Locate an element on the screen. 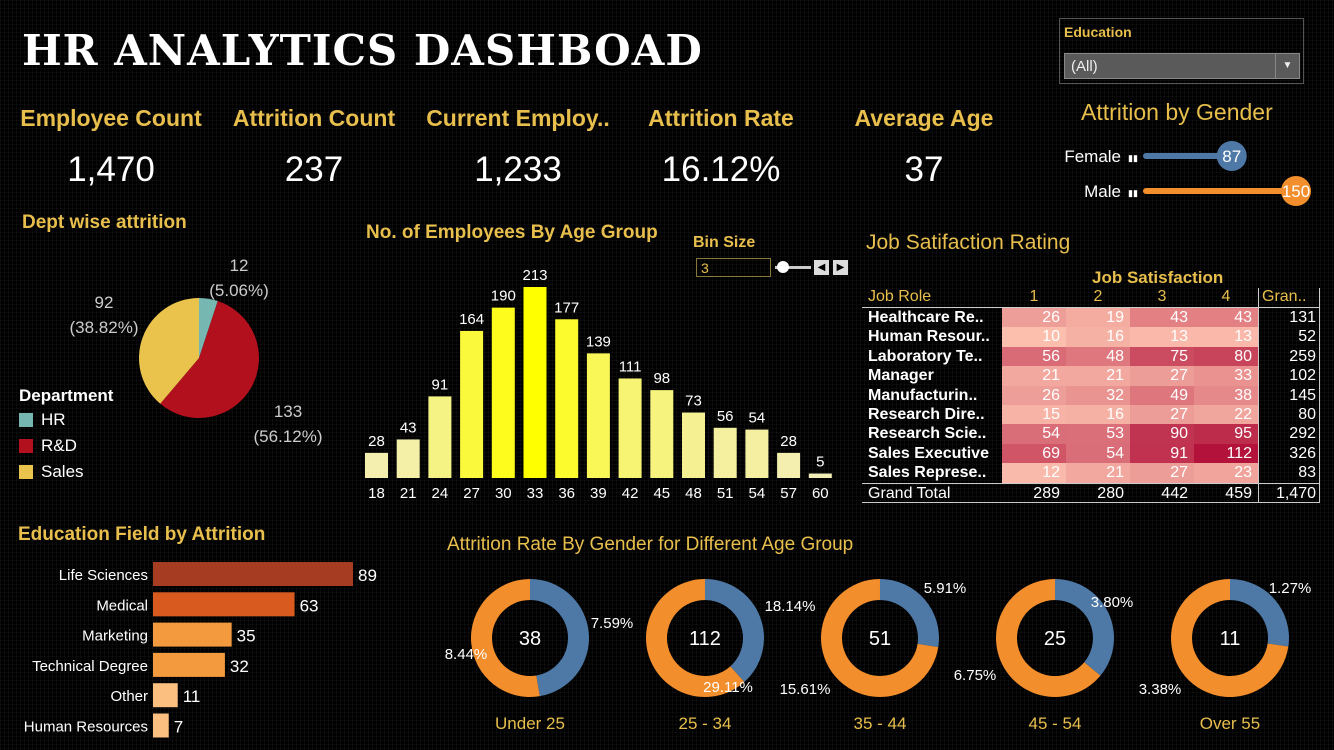 This screenshot has width=1334, height=750. heatmap-cell: 10 is located at coordinates (1034, 337).